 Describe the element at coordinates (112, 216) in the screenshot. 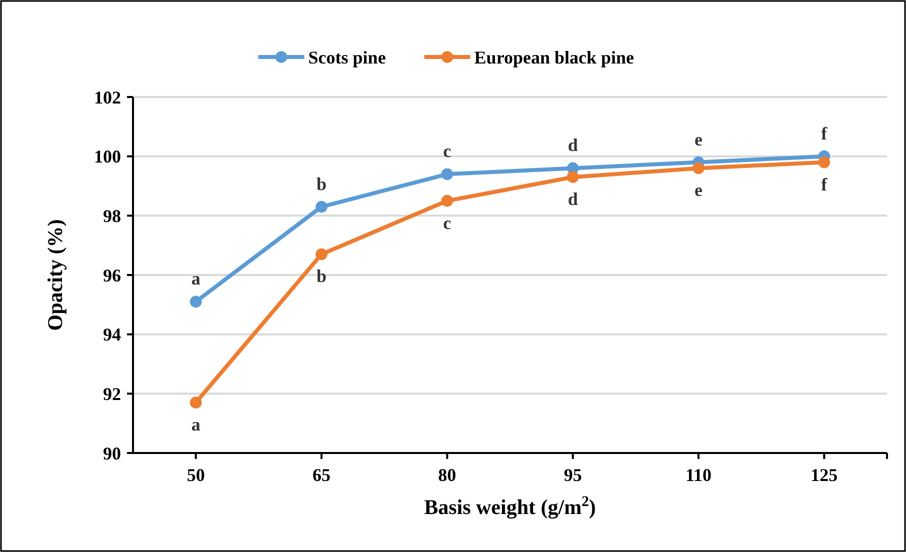

I see `y-tick-label: 98` at that location.